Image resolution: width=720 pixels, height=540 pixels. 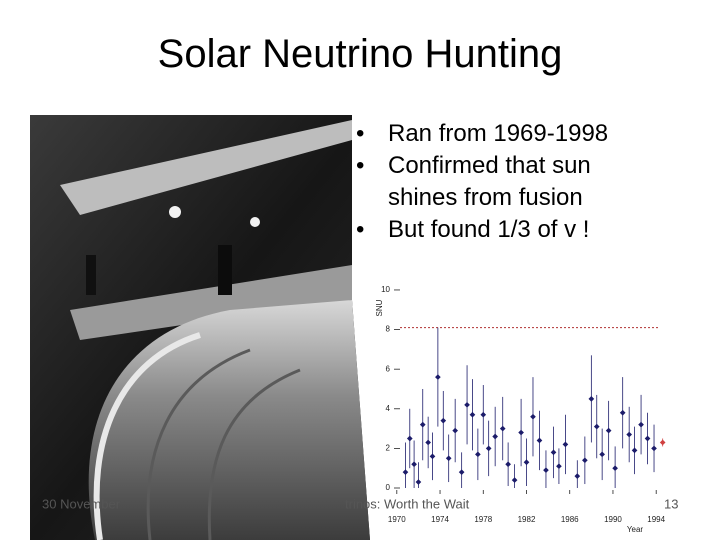 I want to click on bullet: But found 1/3 of v !, so click(x=503, y=230).